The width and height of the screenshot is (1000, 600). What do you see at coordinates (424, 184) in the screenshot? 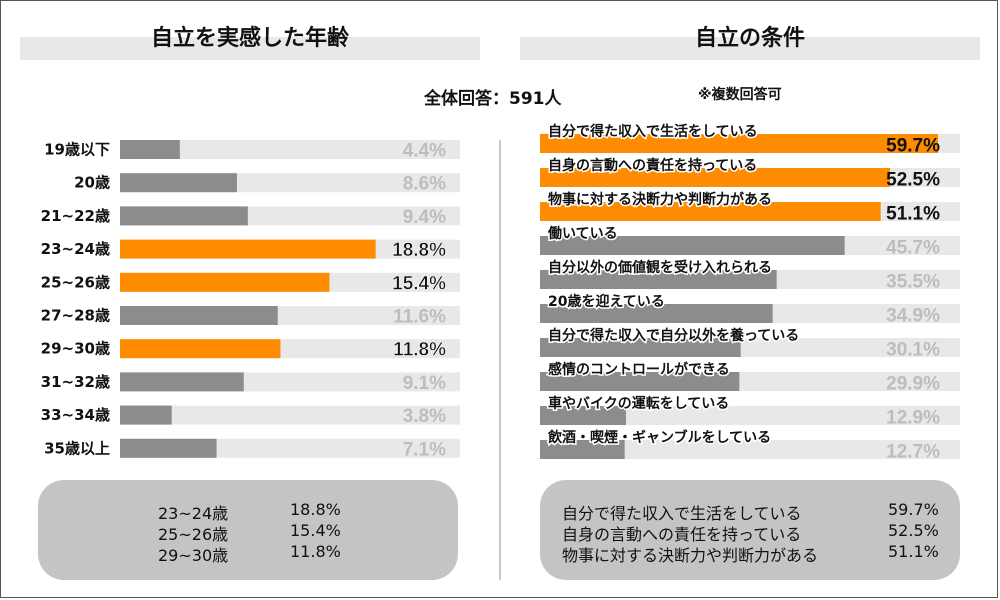
I see `age-value-label-1: 8.6%` at bounding box center [424, 184].